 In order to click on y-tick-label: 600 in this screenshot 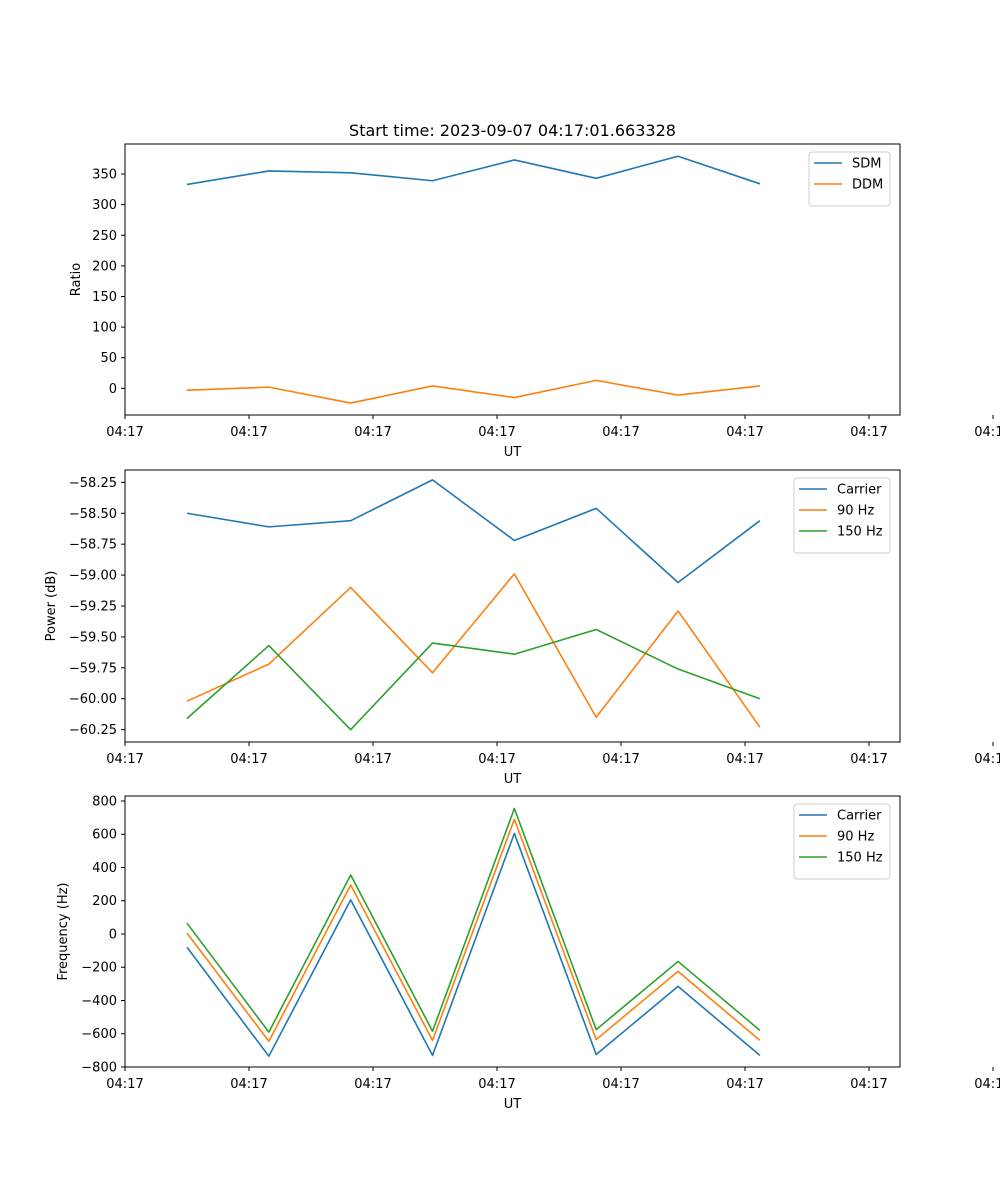, I will do `click(104, 835)`.